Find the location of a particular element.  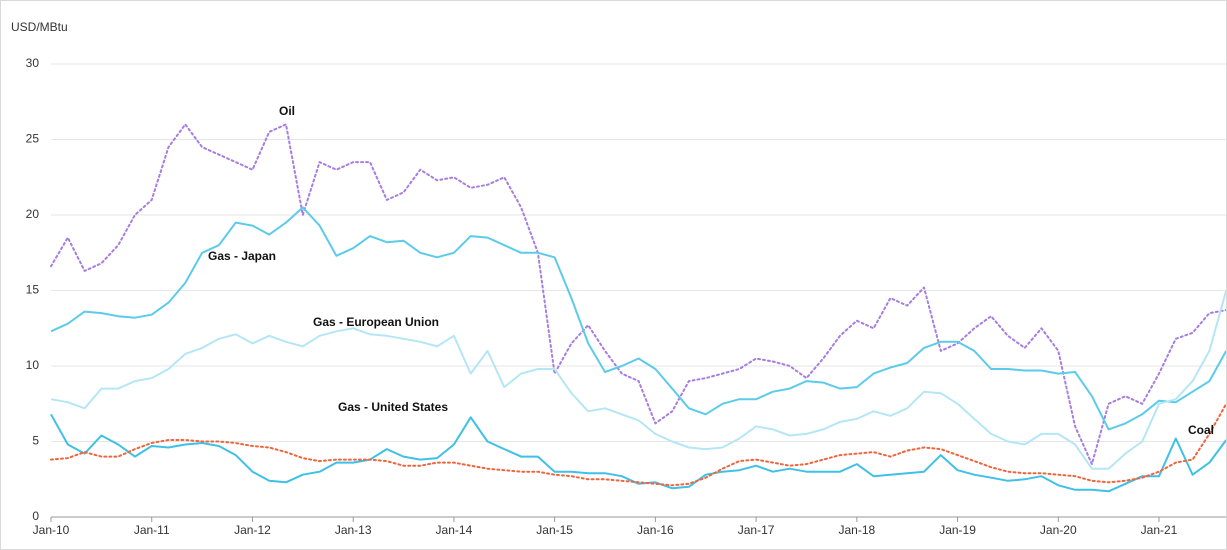

series-label: Gas - United States is located at coordinates (393, 407).